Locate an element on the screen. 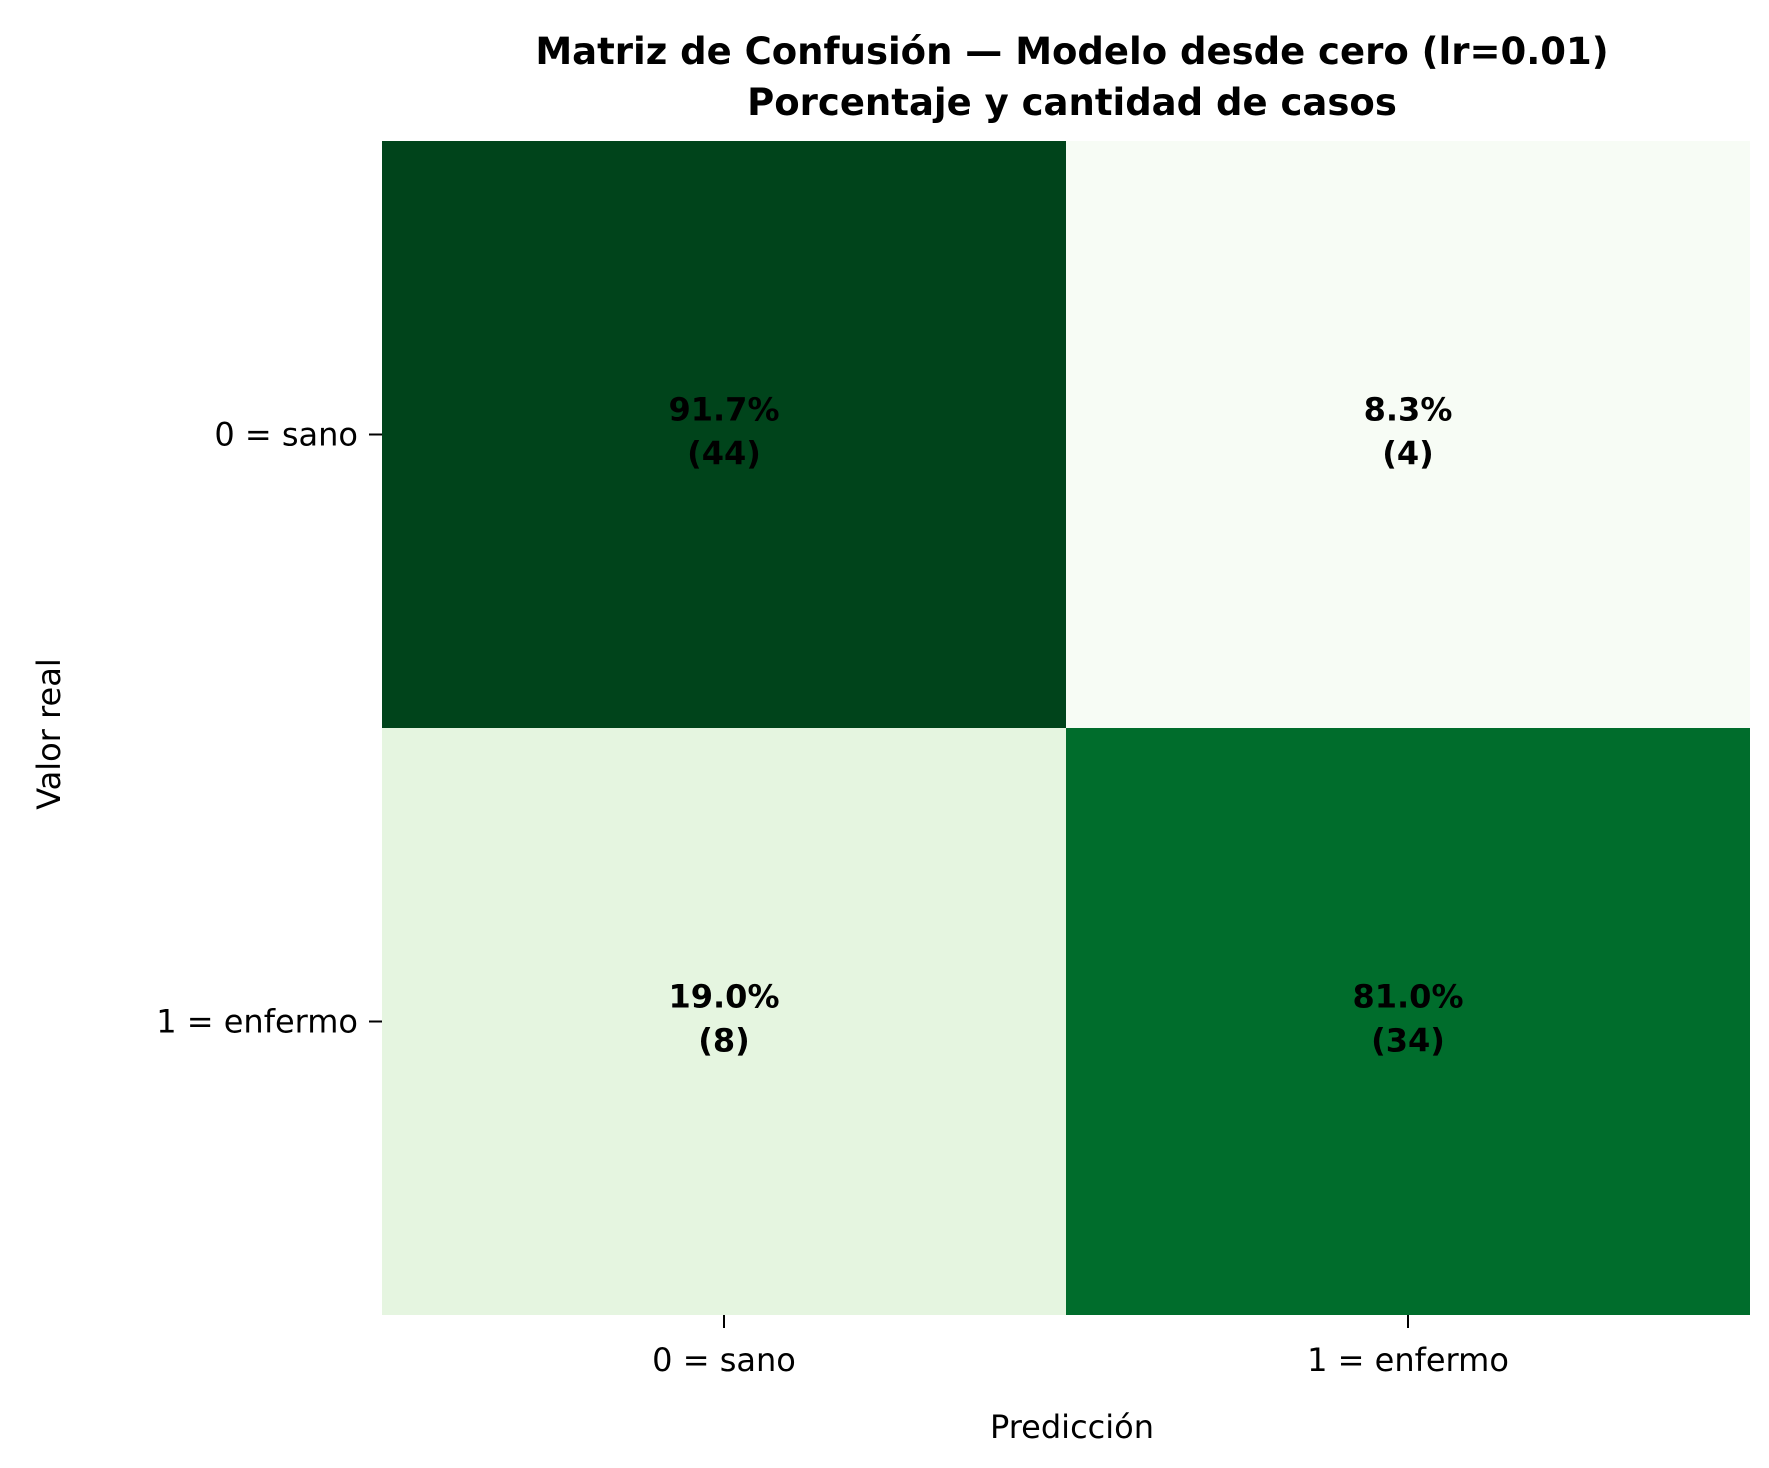  cell-percent-label-1-1: 81.0% is located at coordinates (1407, 997).